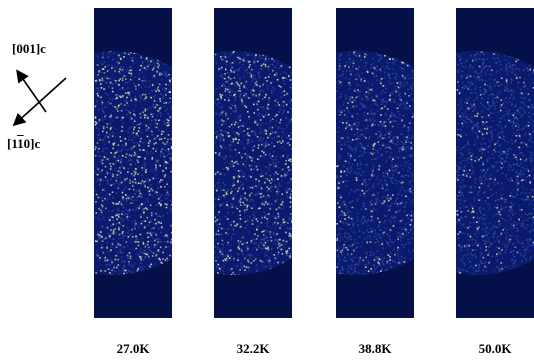  Describe the element at coordinates (24, 143) in the screenshot. I see `axis-label-1-10: [110]c` at that location.